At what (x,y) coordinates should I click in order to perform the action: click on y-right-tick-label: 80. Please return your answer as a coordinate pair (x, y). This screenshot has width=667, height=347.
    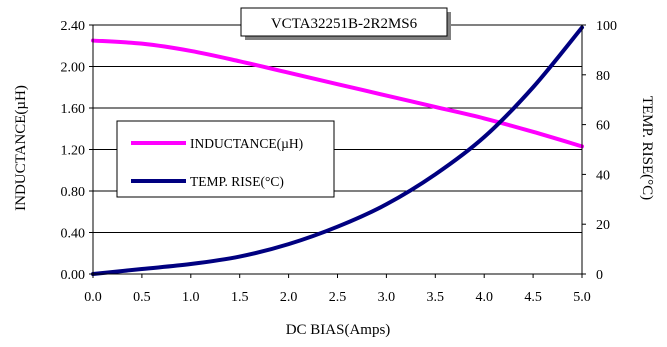
    Looking at the image, I should click on (603, 76).